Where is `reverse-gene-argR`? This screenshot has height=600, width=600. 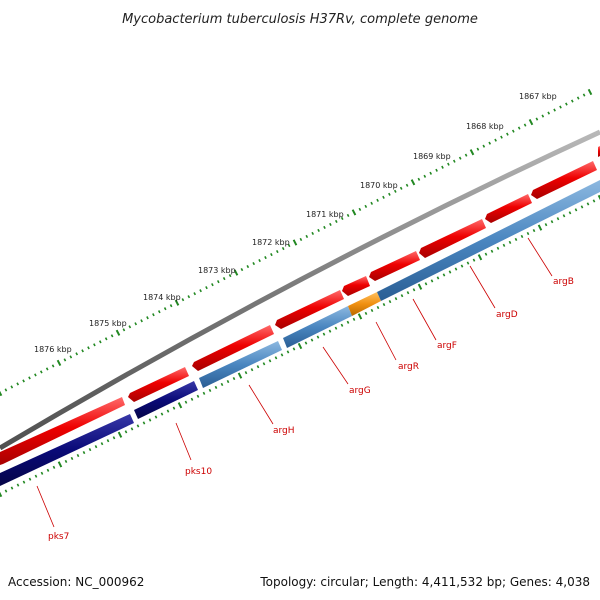 reverse-gene-argR is located at coordinates (364, 304).